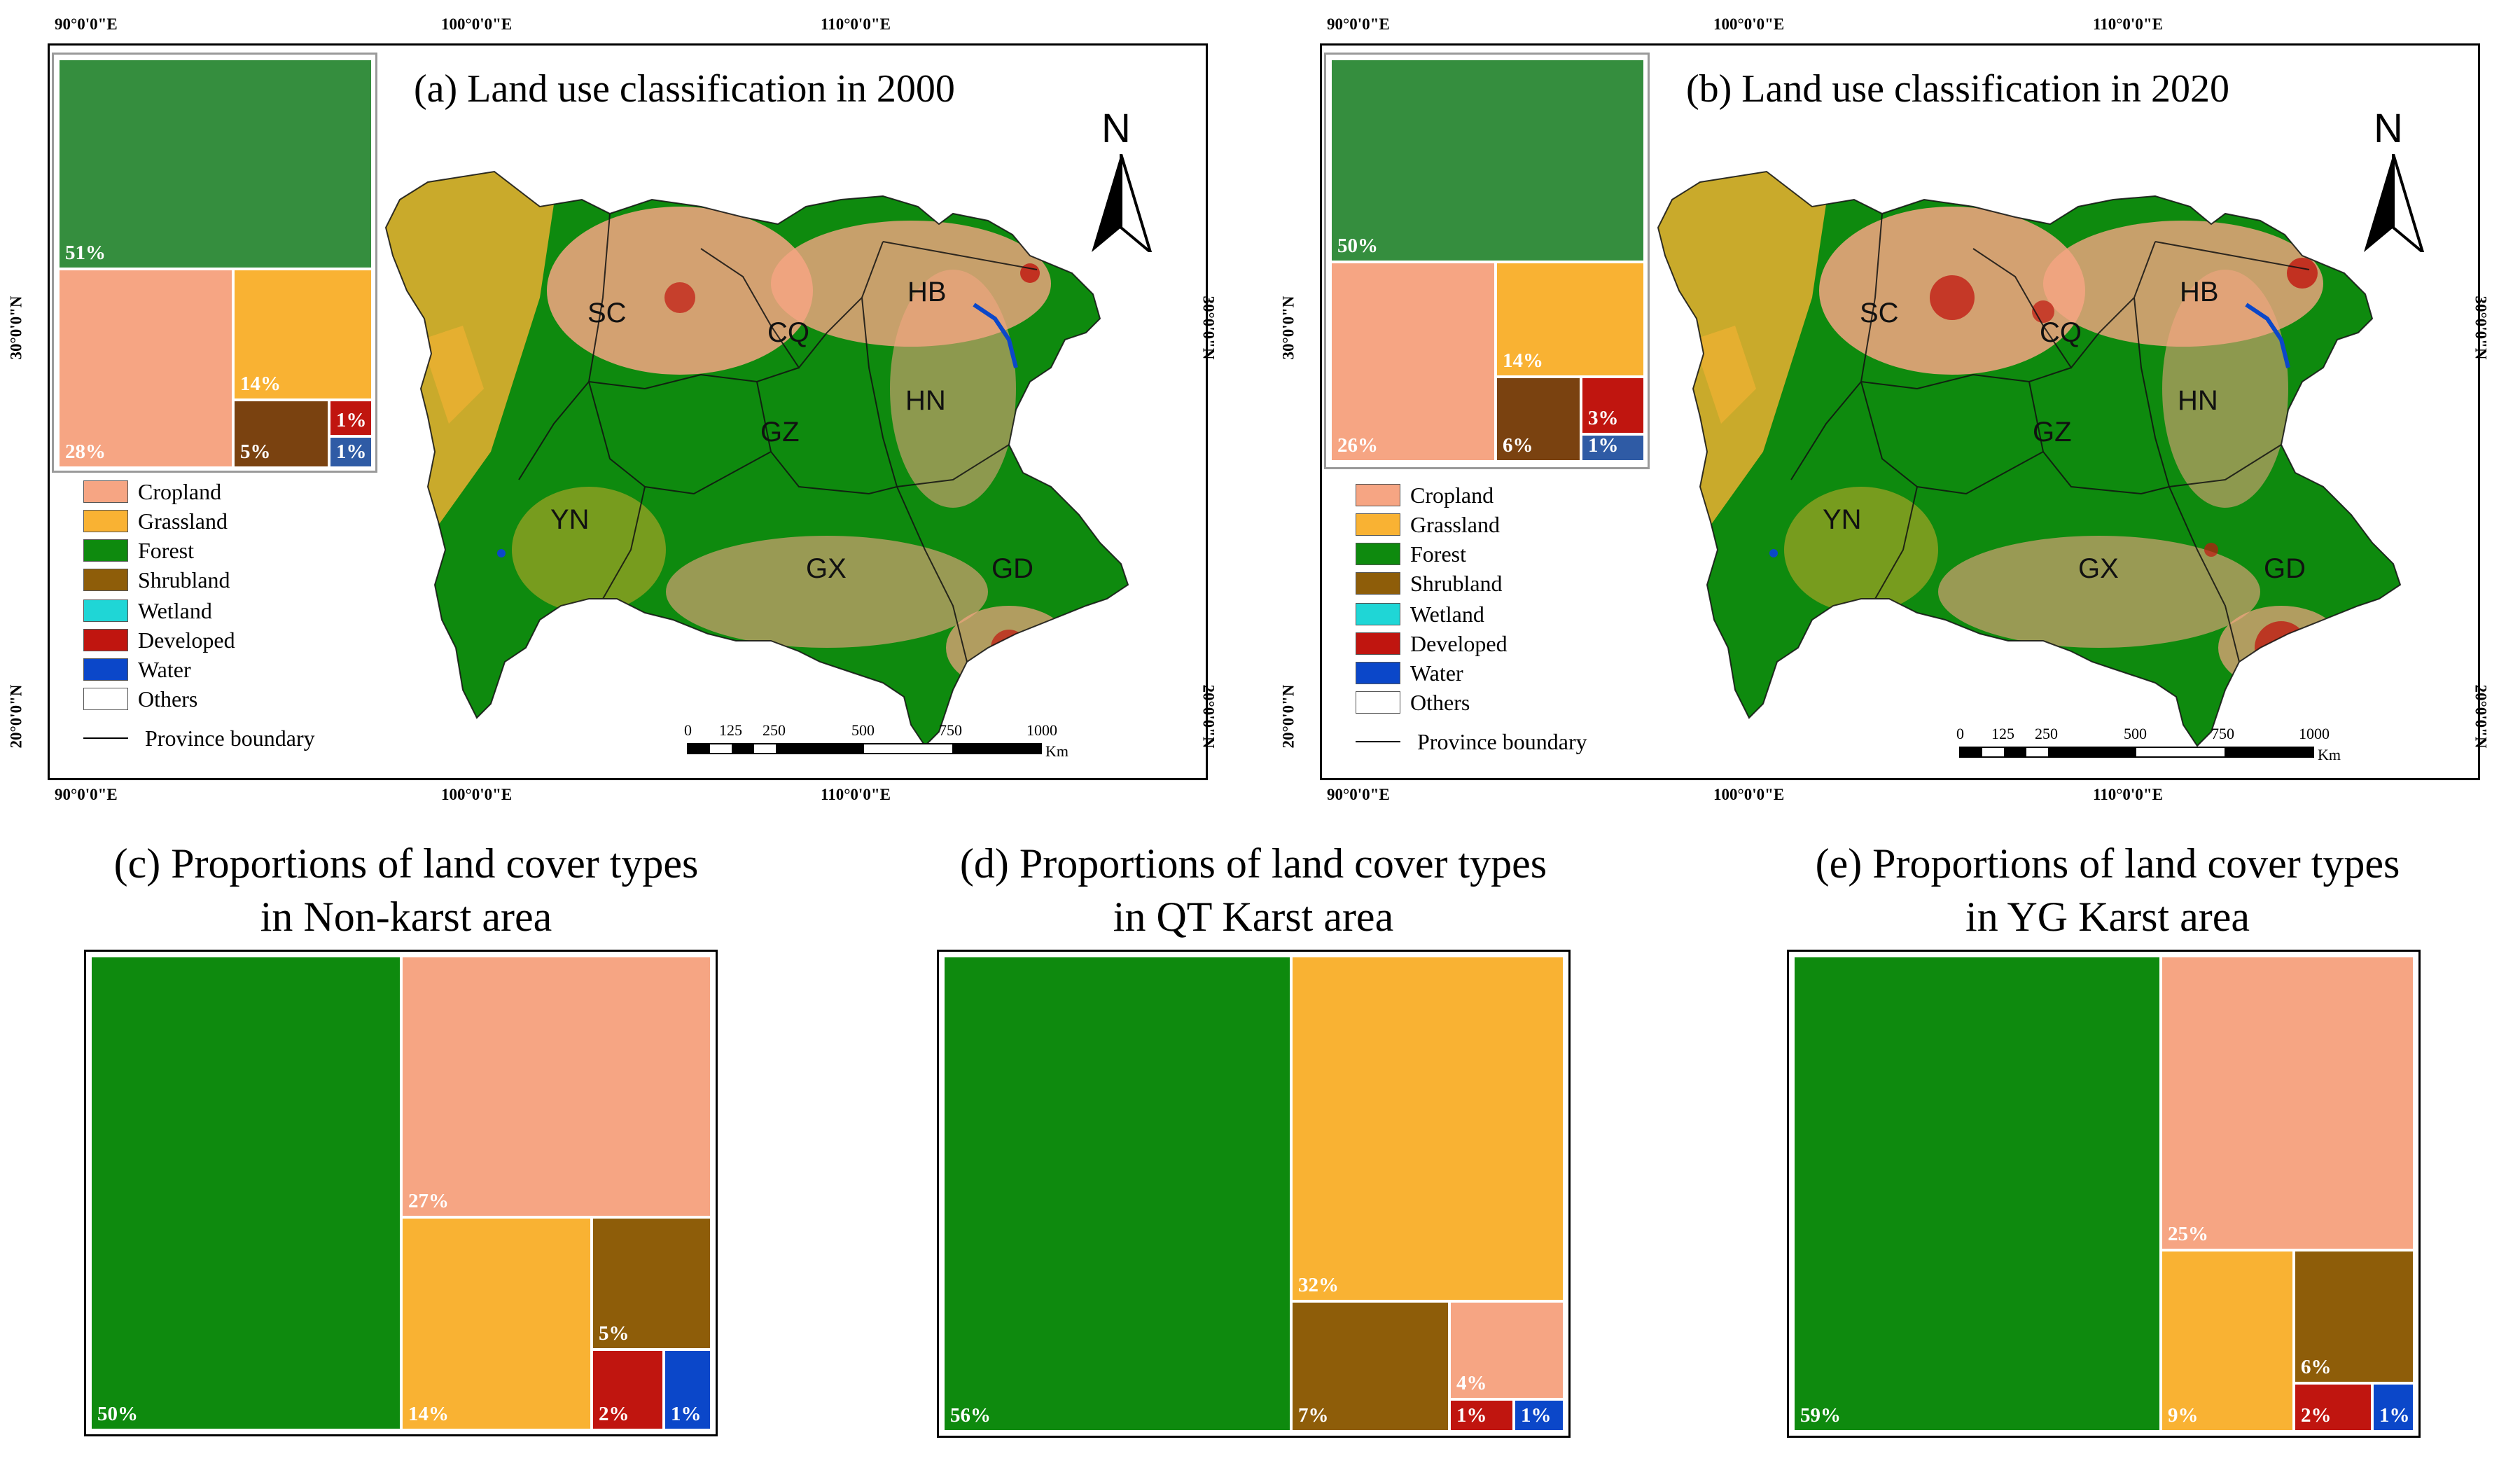 The width and height of the screenshot is (2520, 1463). What do you see at coordinates (2329, 755) in the screenshot?
I see `scale-unit: Km` at bounding box center [2329, 755].